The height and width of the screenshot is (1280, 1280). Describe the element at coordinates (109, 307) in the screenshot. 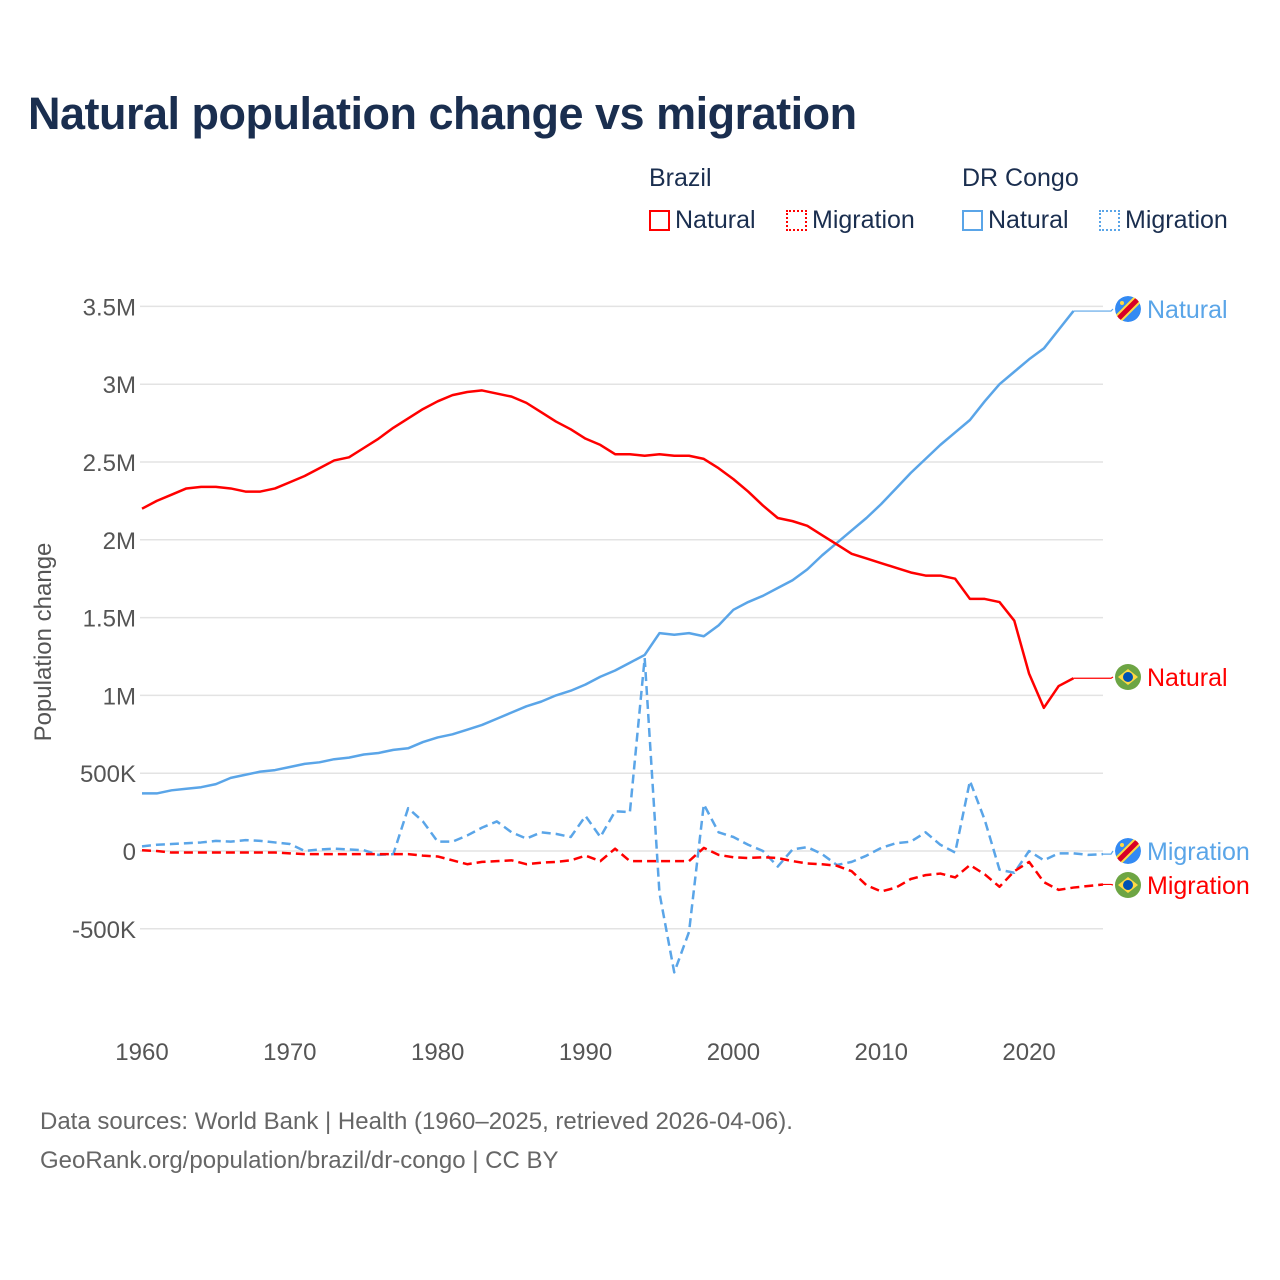

I see `y-tick-label: 3.5M` at that location.